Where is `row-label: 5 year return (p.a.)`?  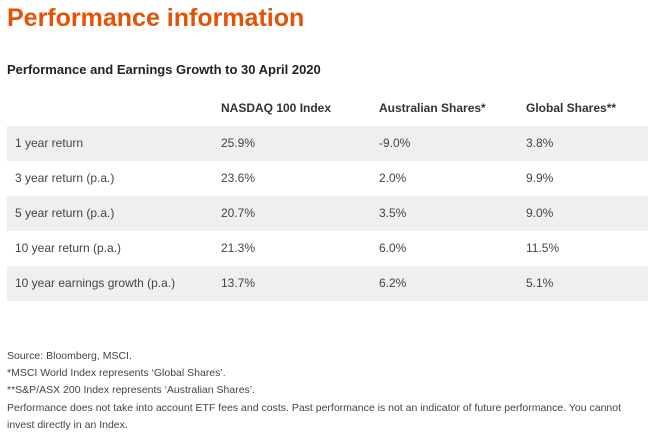 row-label: 5 year return (p.a.) is located at coordinates (65, 213).